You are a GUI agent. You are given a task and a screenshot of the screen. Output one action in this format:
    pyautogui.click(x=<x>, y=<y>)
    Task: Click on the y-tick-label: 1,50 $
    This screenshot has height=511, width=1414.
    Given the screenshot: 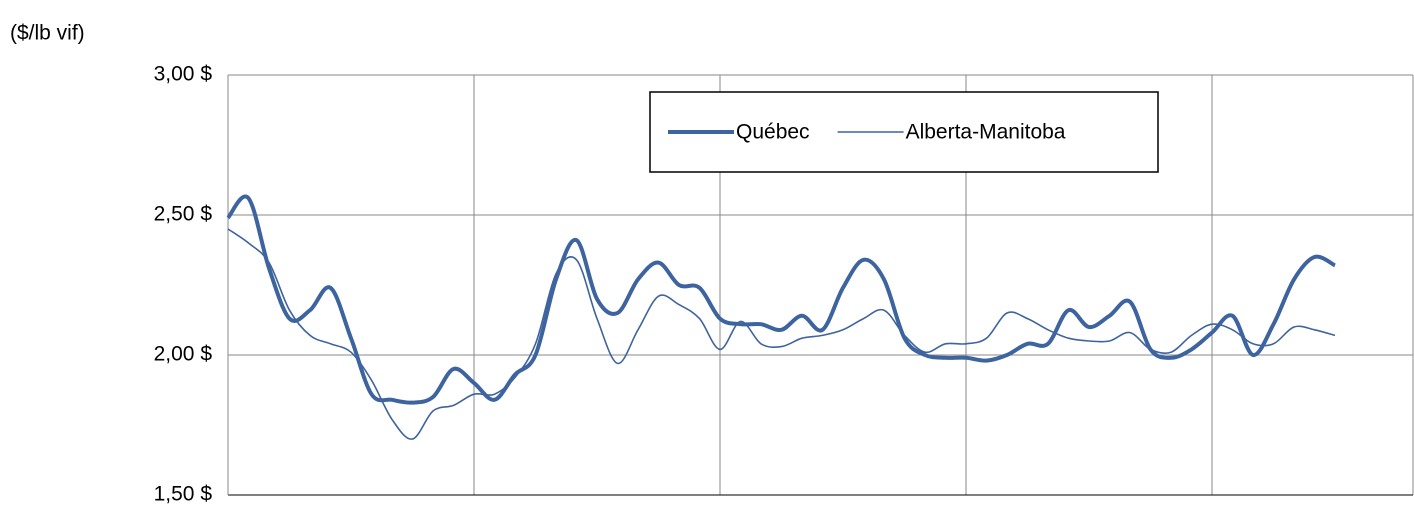 What is the action you would take?
    pyautogui.click(x=183, y=494)
    